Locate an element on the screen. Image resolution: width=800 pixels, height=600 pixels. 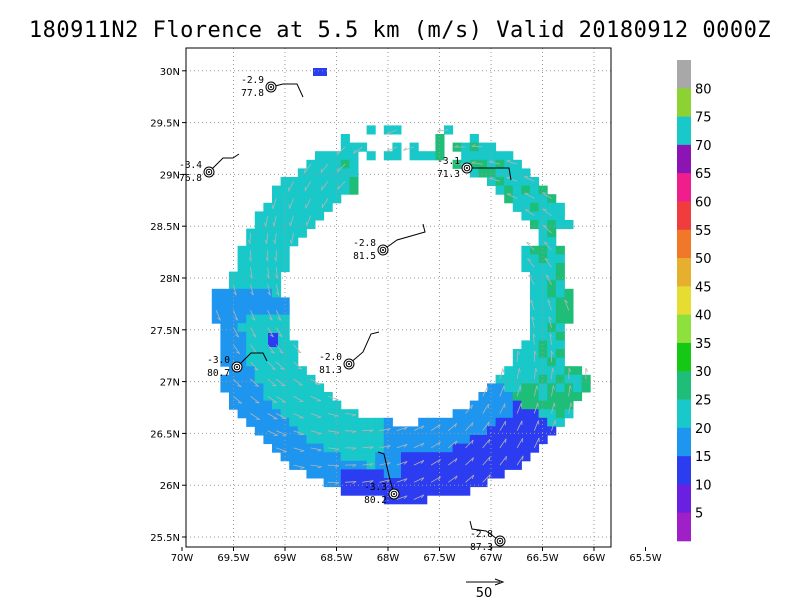
station-value: 71.3 is located at coordinates (448, 174).